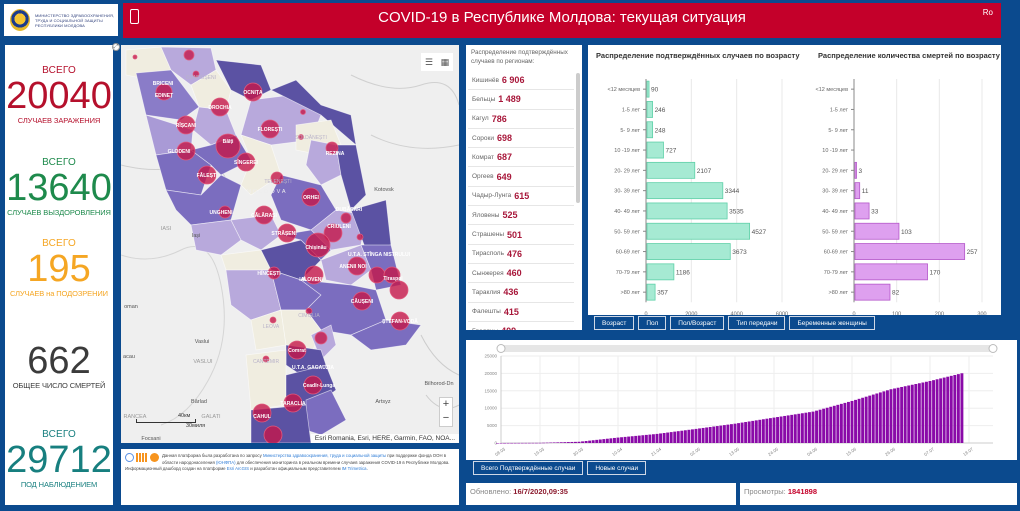  I want to click on region-list-item: Сороки 698, so click(521, 139).